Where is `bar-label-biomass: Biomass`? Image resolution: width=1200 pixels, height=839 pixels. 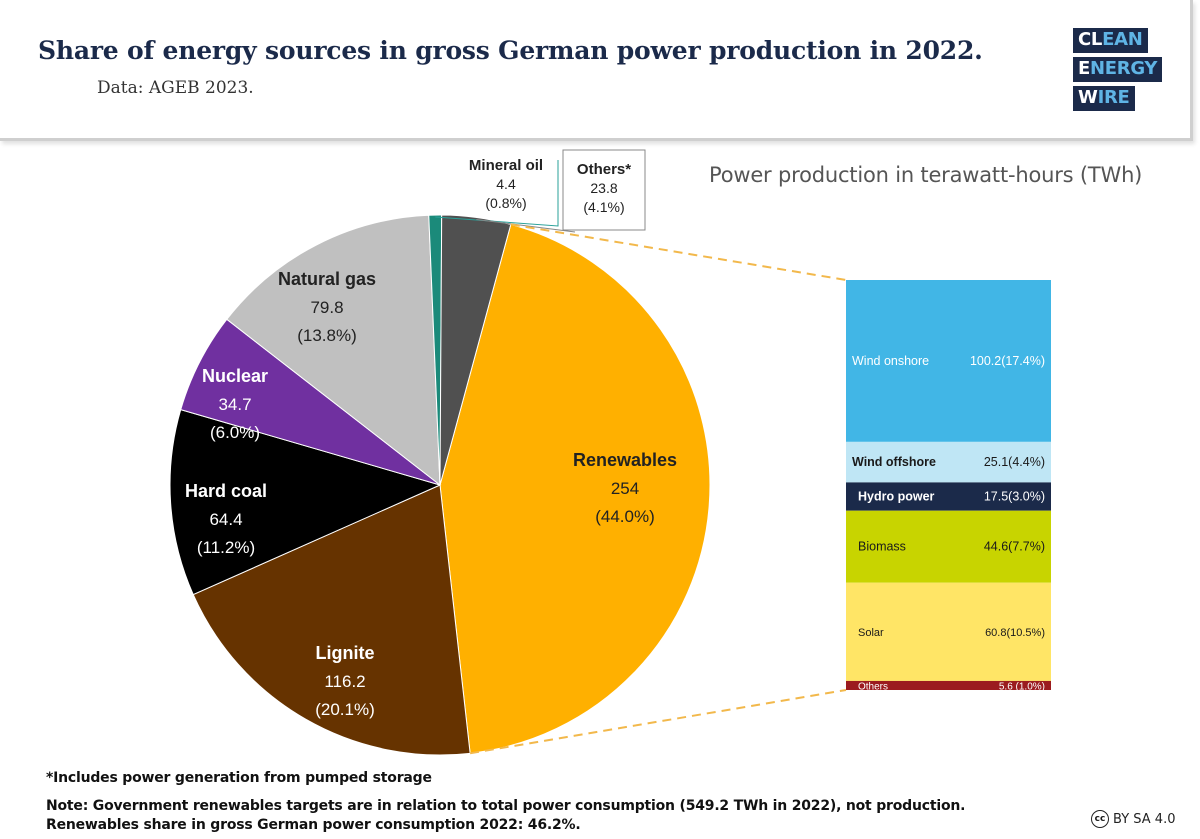 bar-label-biomass: Biomass is located at coordinates (882, 547).